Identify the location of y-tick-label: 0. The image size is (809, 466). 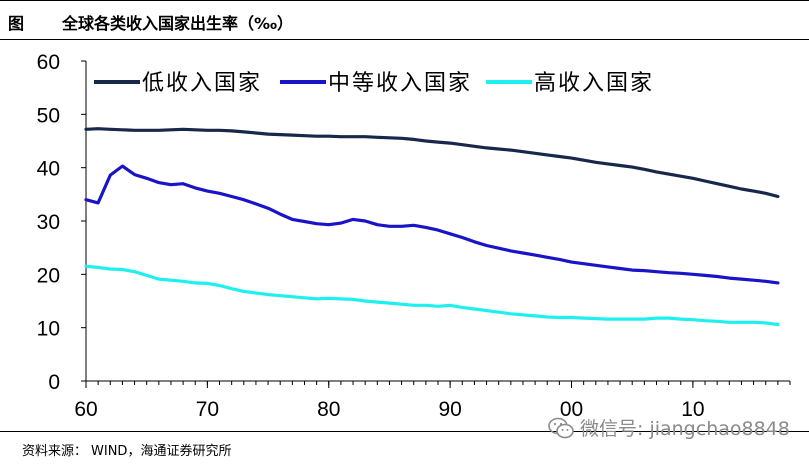
(54, 382).